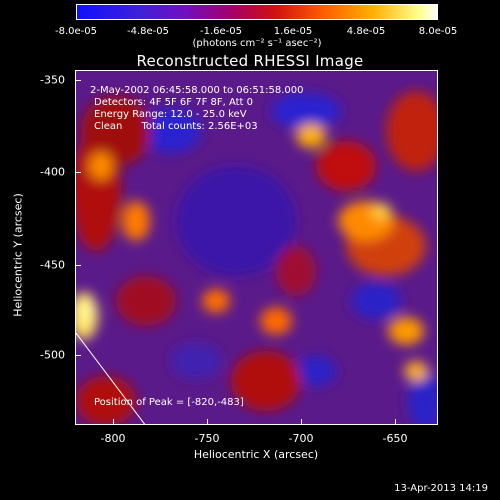 The image size is (500, 500). I want to click on y-tick-label: -450, so click(52, 265).